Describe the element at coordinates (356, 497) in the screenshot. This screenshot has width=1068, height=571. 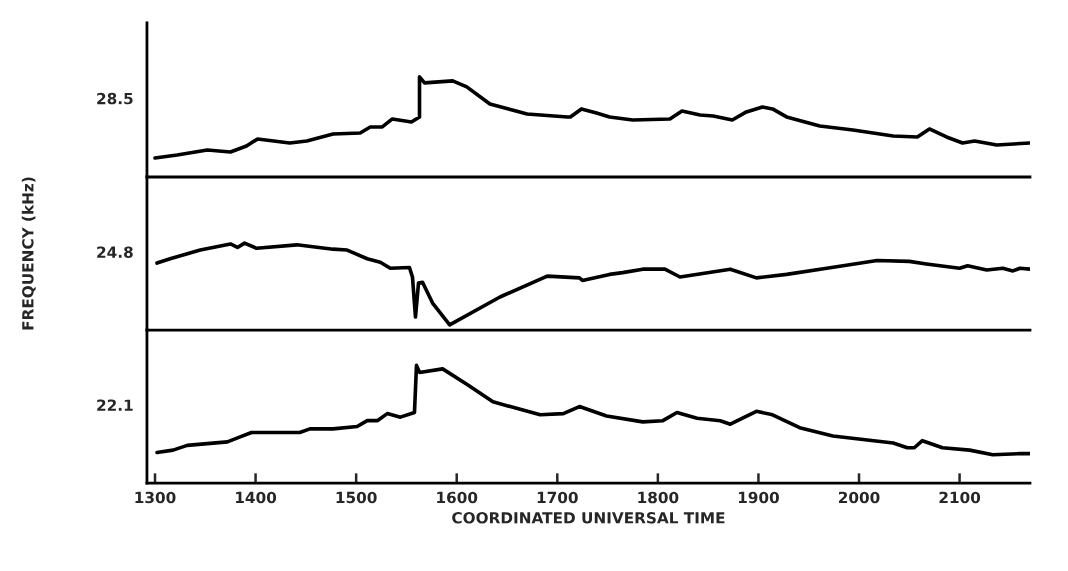
I see `x-tick-label: 1500` at that location.